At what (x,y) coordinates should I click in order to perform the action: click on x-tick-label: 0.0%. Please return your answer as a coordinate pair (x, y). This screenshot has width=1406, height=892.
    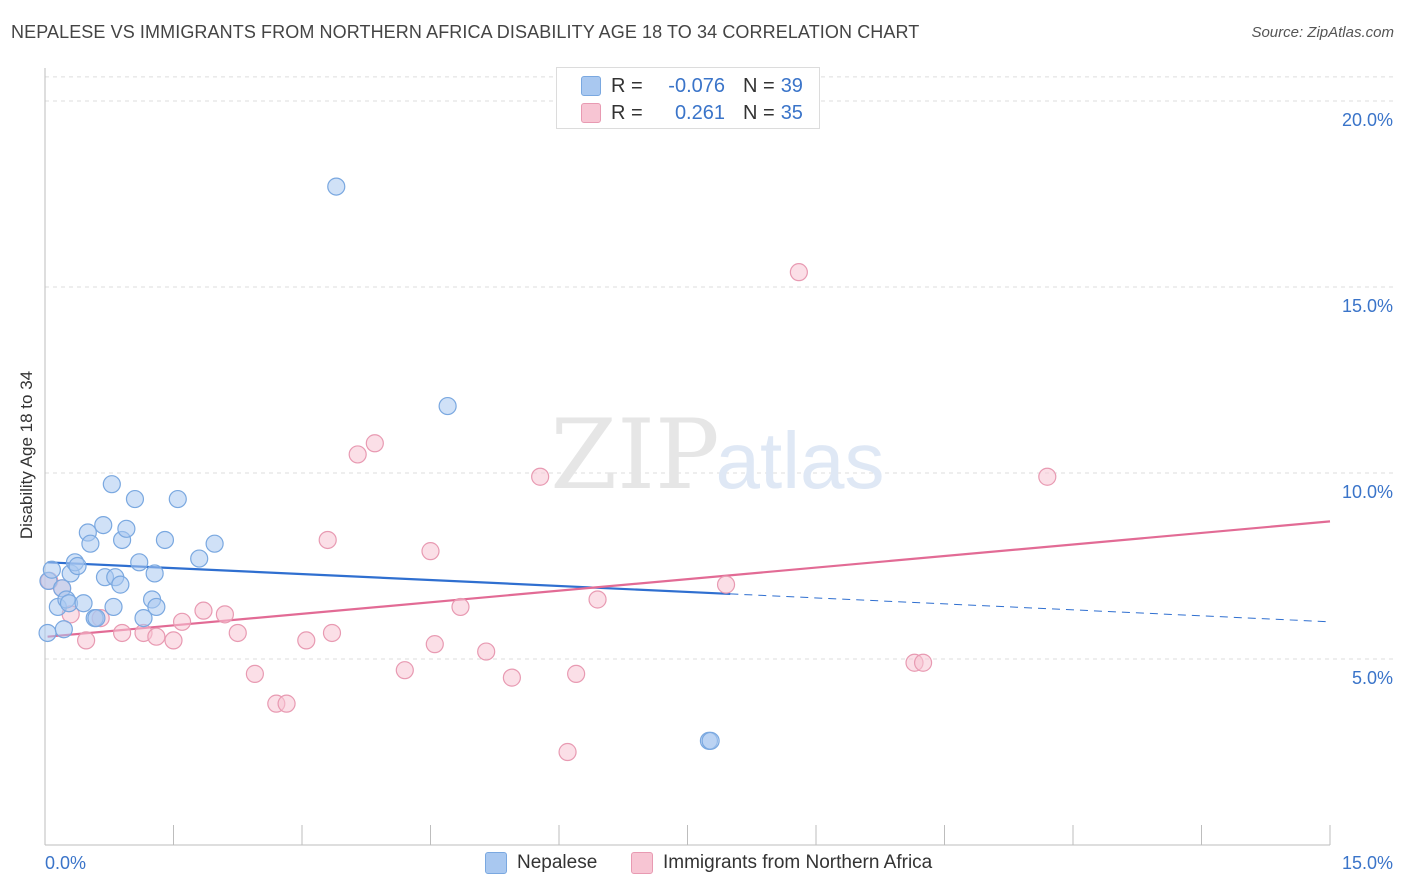
    Looking at the image, I should click on (65, 863).